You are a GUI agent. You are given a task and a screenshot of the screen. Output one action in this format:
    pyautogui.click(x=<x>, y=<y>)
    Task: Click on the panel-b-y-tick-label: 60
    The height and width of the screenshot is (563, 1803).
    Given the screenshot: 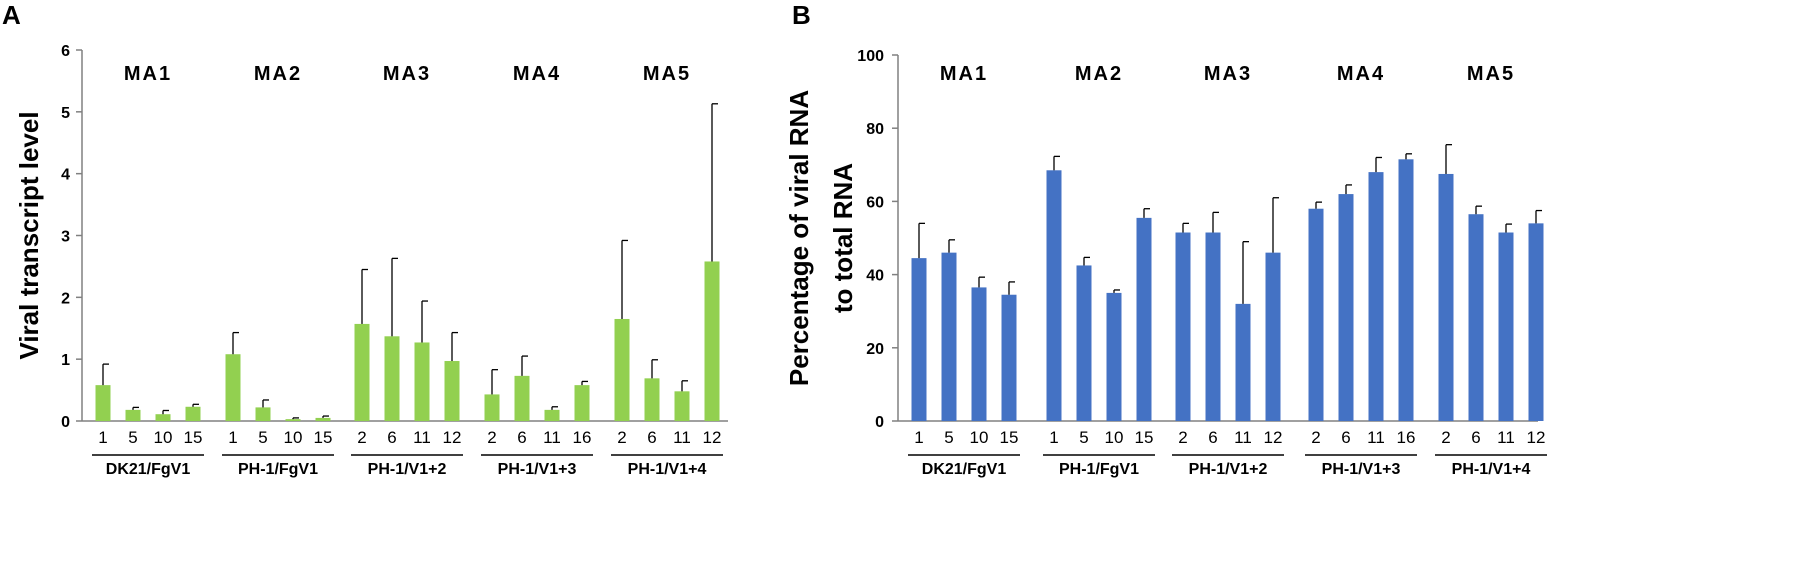 What is the action you would take?
    pyautogui.click(x=875, y=202)
    